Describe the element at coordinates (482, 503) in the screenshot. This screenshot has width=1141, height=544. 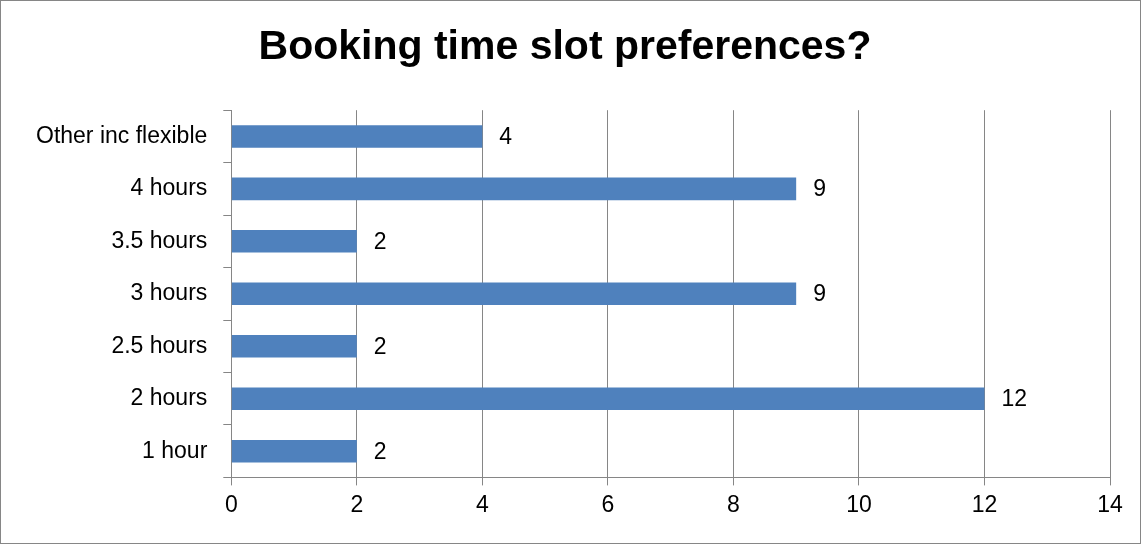
I see `x-tick-label: 4` at that location.